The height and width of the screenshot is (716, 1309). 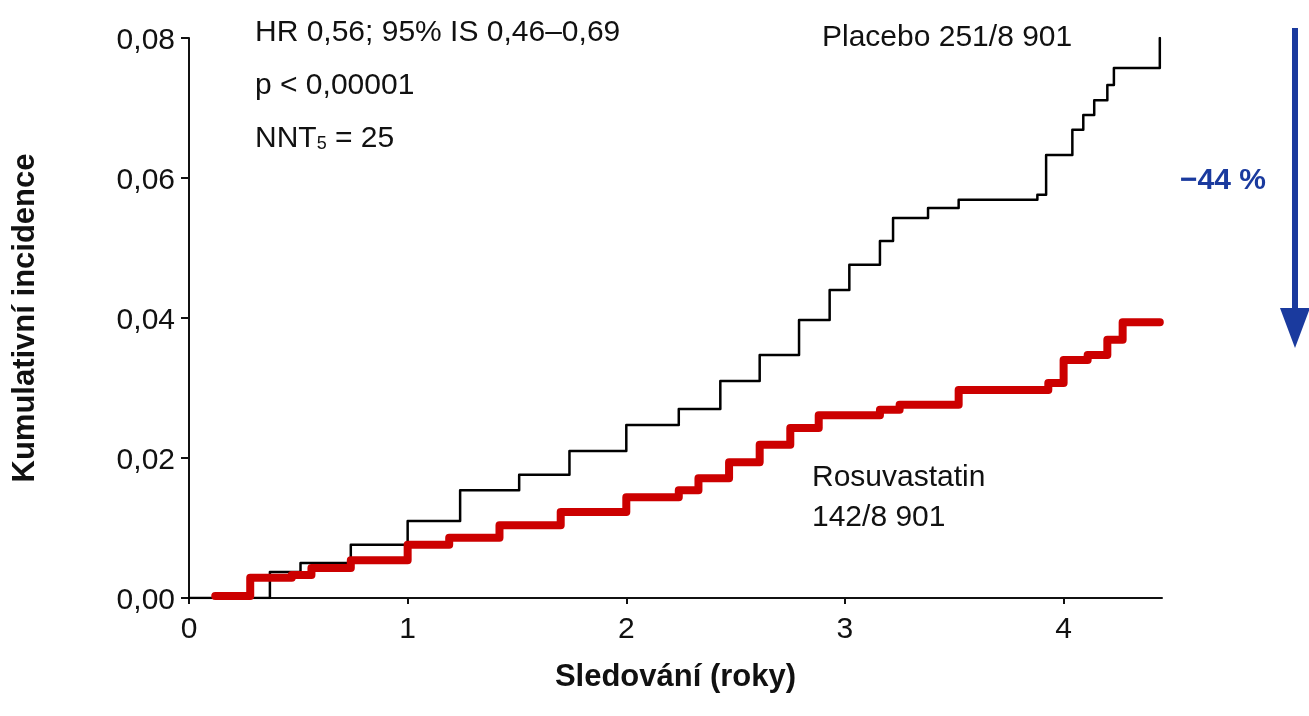 I want to click on x-tick-label: 3, so click(x=845, y=627).